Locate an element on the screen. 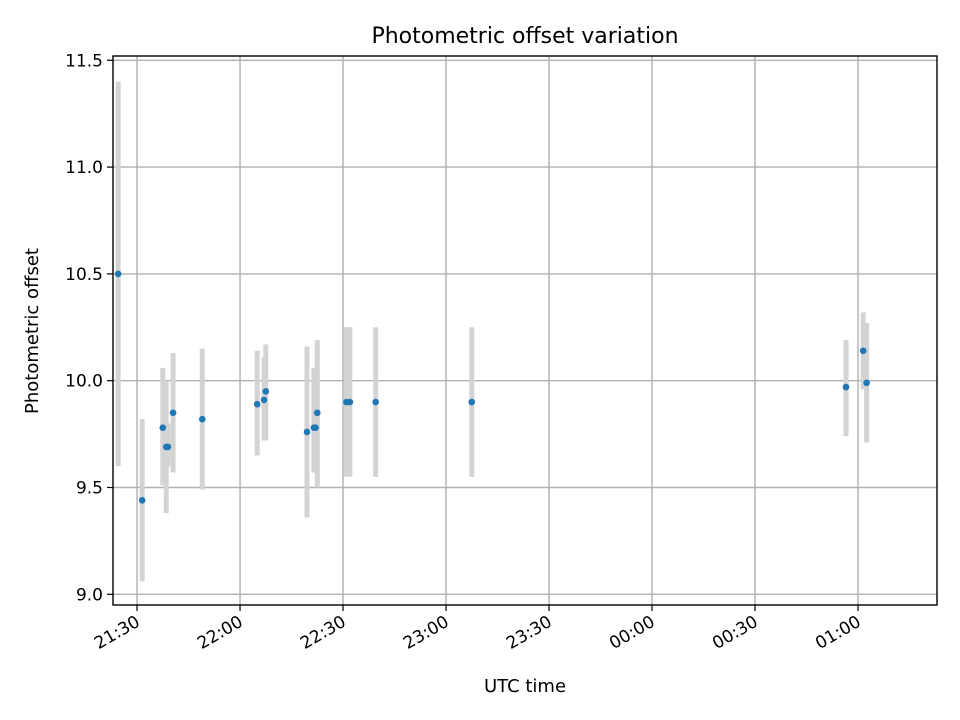 The height and width of the screenshot is (720, 960). y-tick-label: 10.5 is located at coordinates (84, 275).